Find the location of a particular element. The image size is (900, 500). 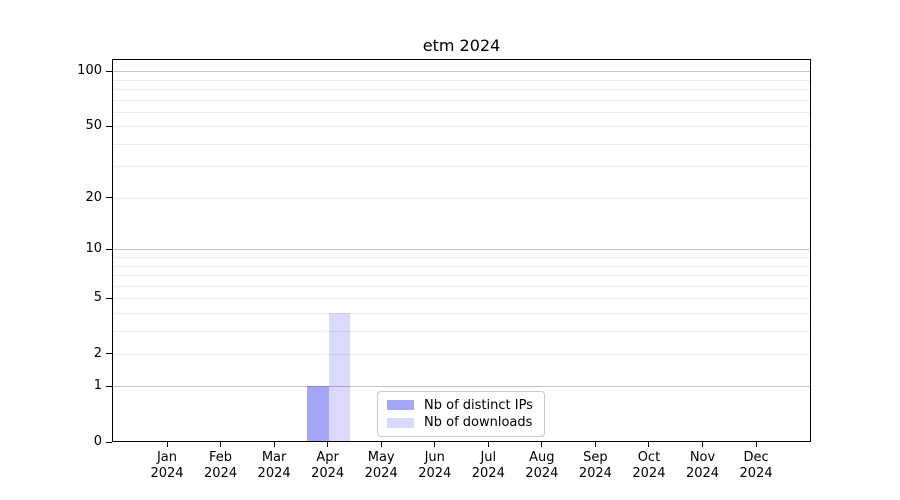

y-tick-label: 1 is located at coordinates (97, 386).